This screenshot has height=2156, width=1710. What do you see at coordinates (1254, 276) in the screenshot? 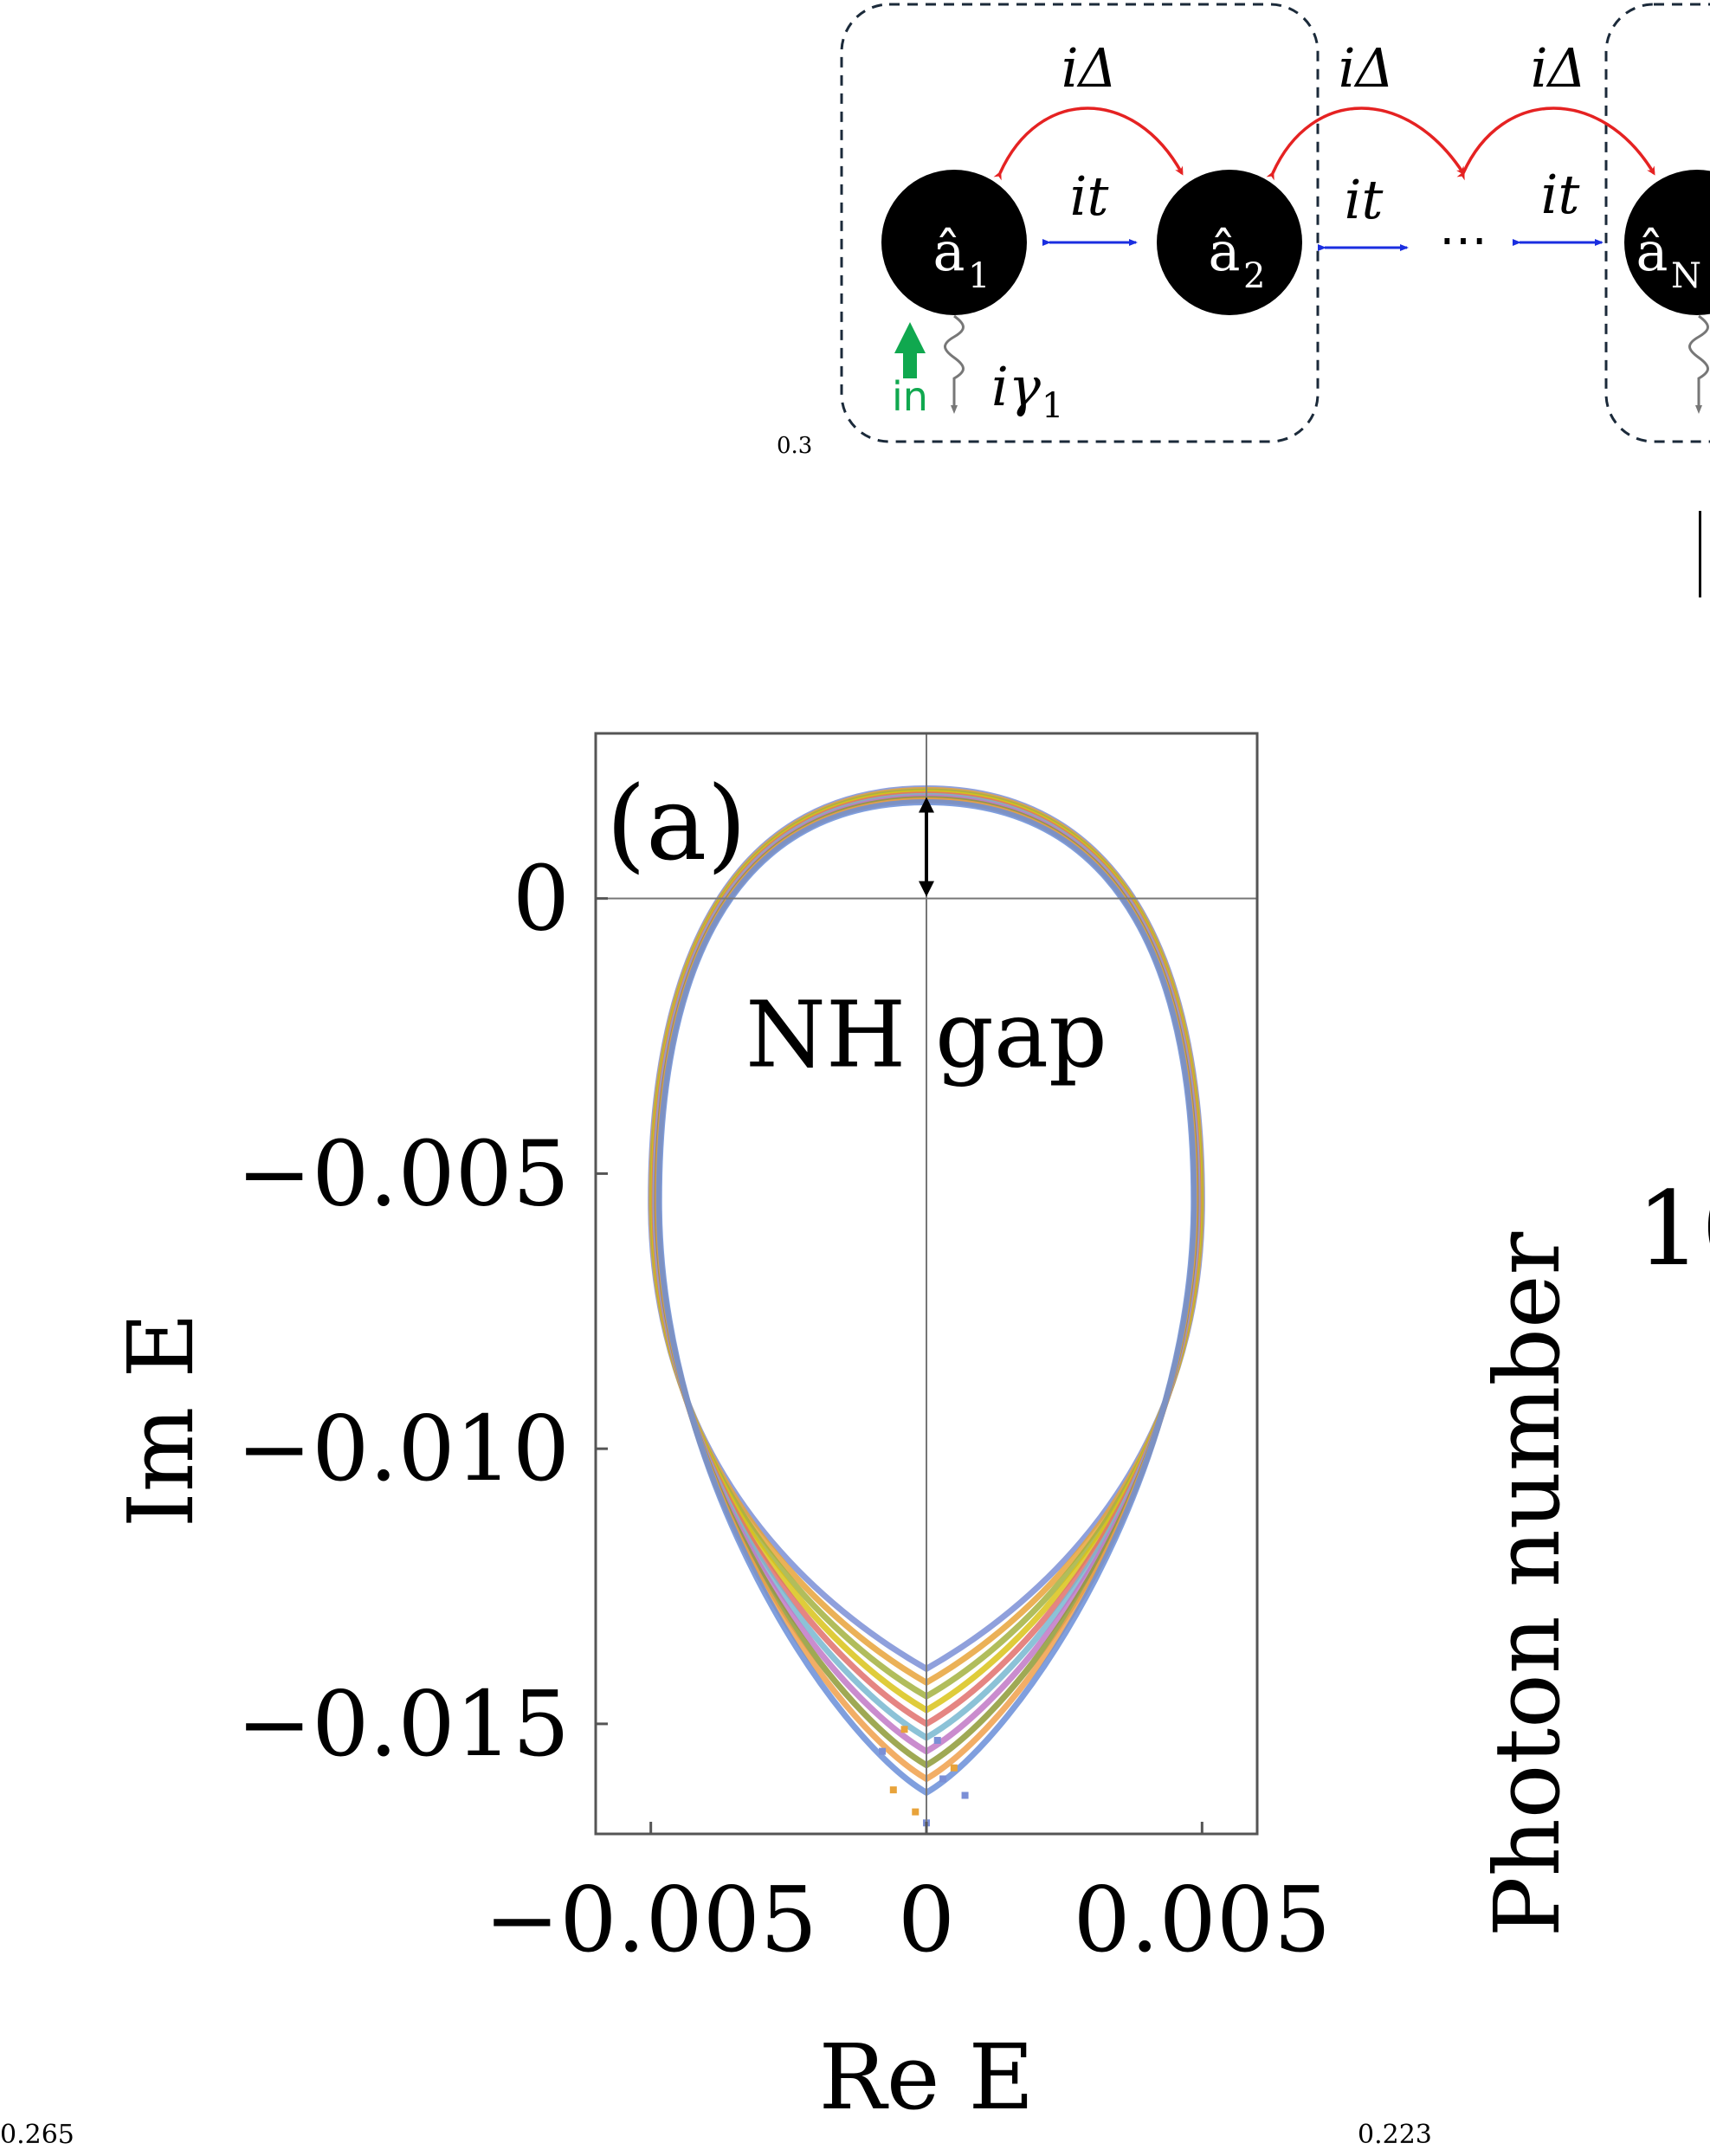
I see `site-2-subscript: 2` at bounding box center [1254, 276].